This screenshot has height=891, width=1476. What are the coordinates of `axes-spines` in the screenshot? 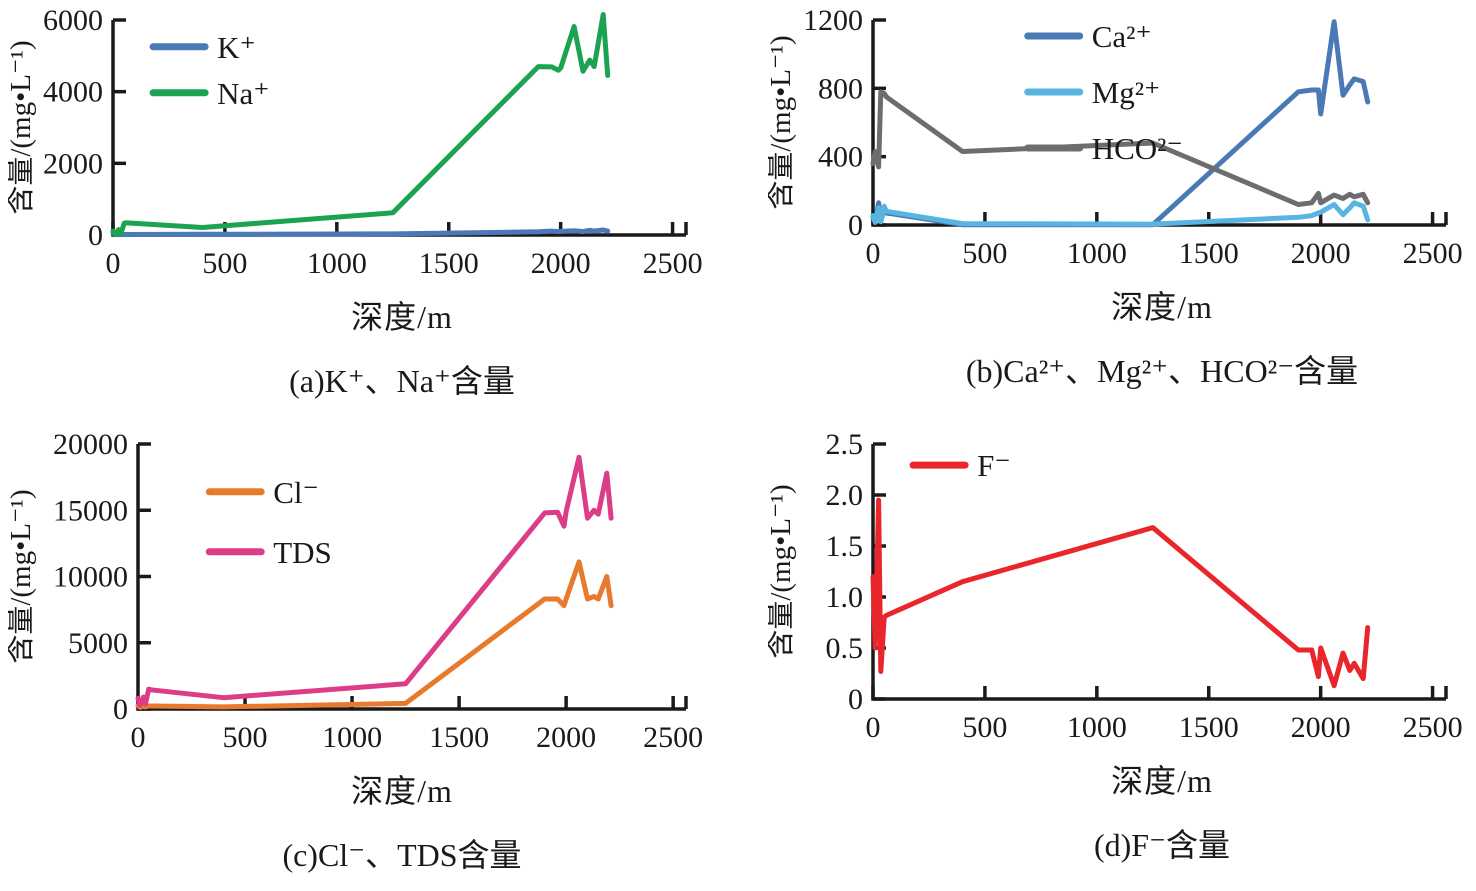 It's located at (1158, 572).